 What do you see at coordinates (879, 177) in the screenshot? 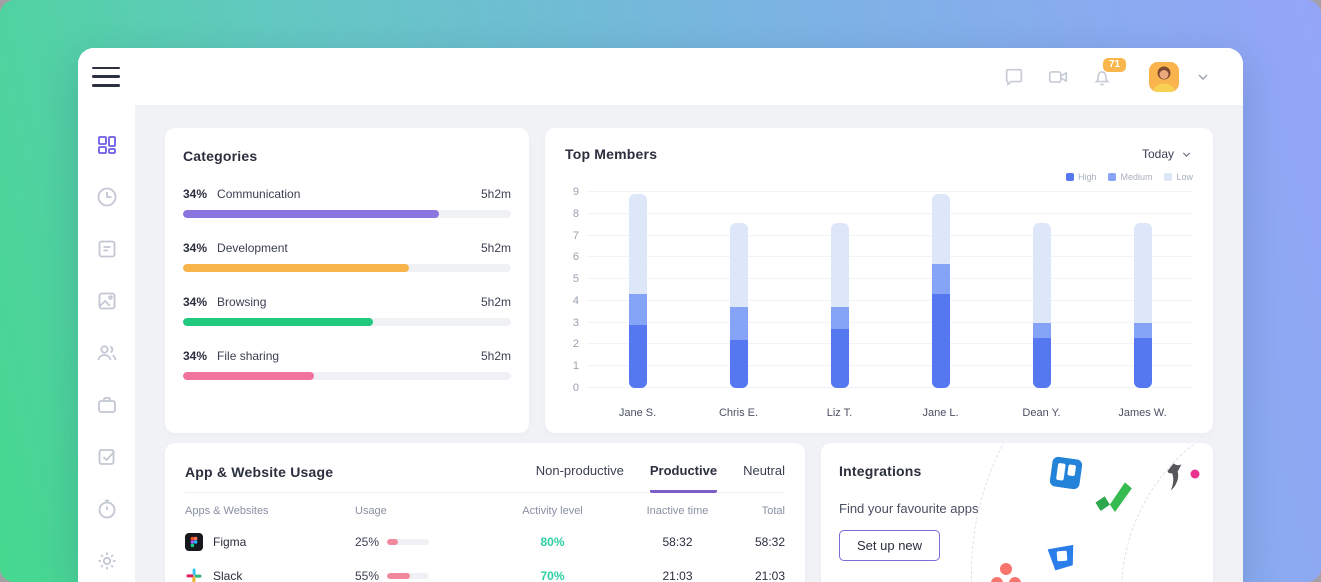
I see `chart-legend: High Medium Low` at bounding box center [879, 177].